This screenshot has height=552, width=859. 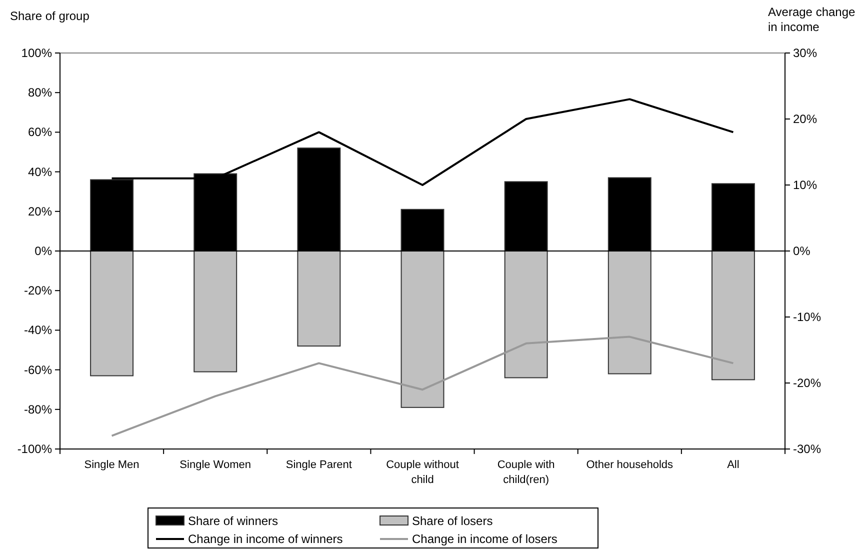 I want to click on y-tick-label: -80%, so click(x=38, y=409).